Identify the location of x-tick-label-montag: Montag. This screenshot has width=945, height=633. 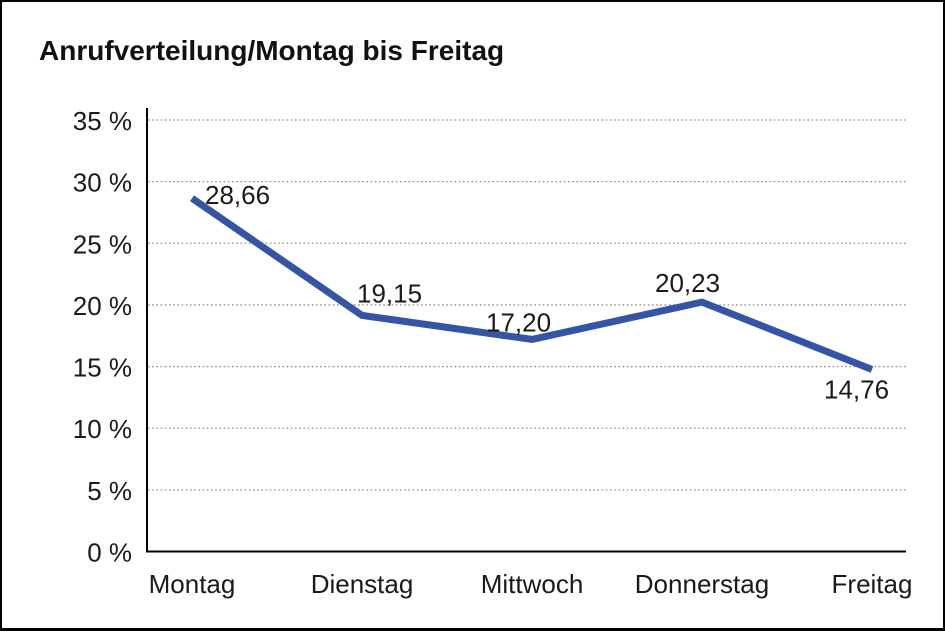
(192, 584).